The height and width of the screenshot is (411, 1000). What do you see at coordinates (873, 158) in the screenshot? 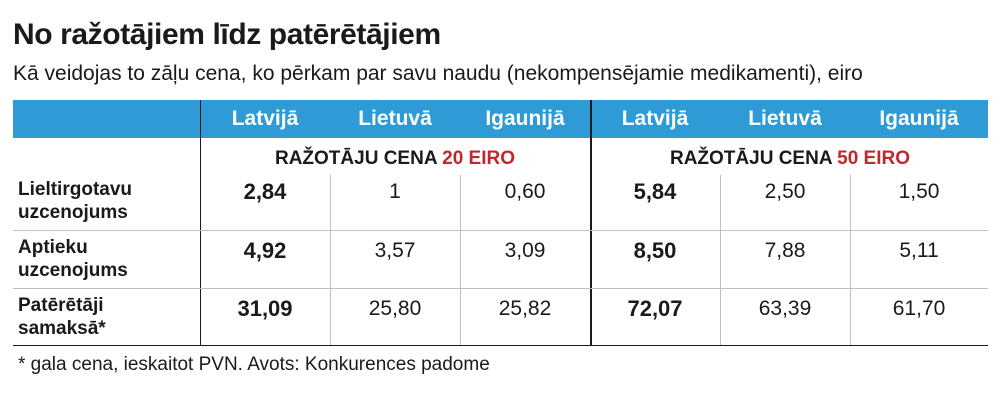
I see `group-header-highlight: 50 EIRO` at bounding box center [873, 158].